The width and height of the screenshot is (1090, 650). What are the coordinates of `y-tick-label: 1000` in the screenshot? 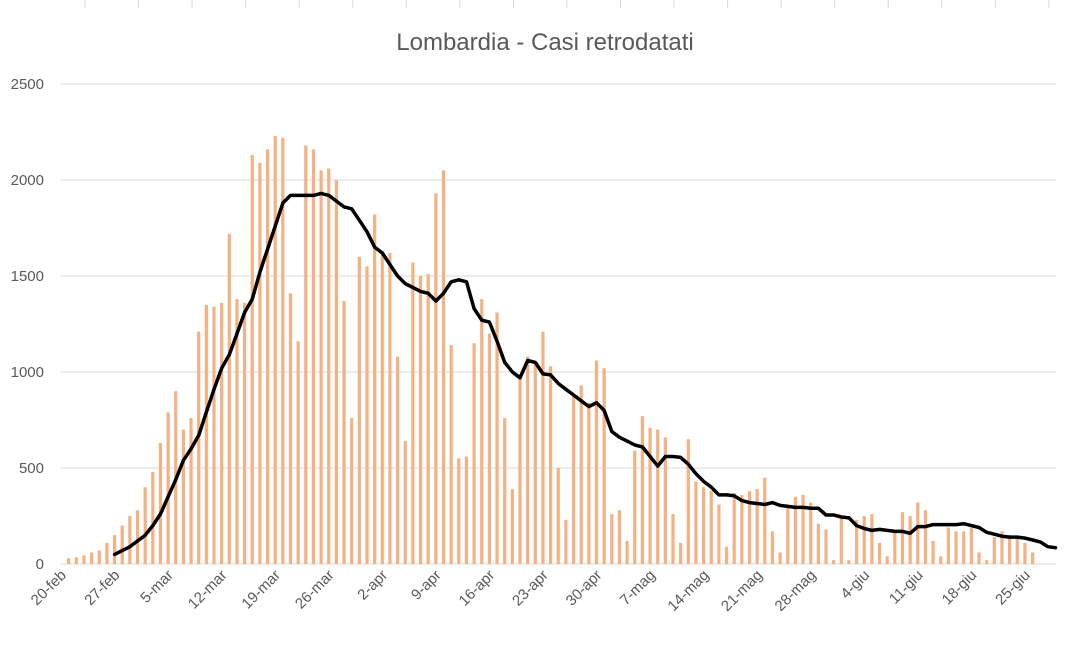 It's located at (27, 372).